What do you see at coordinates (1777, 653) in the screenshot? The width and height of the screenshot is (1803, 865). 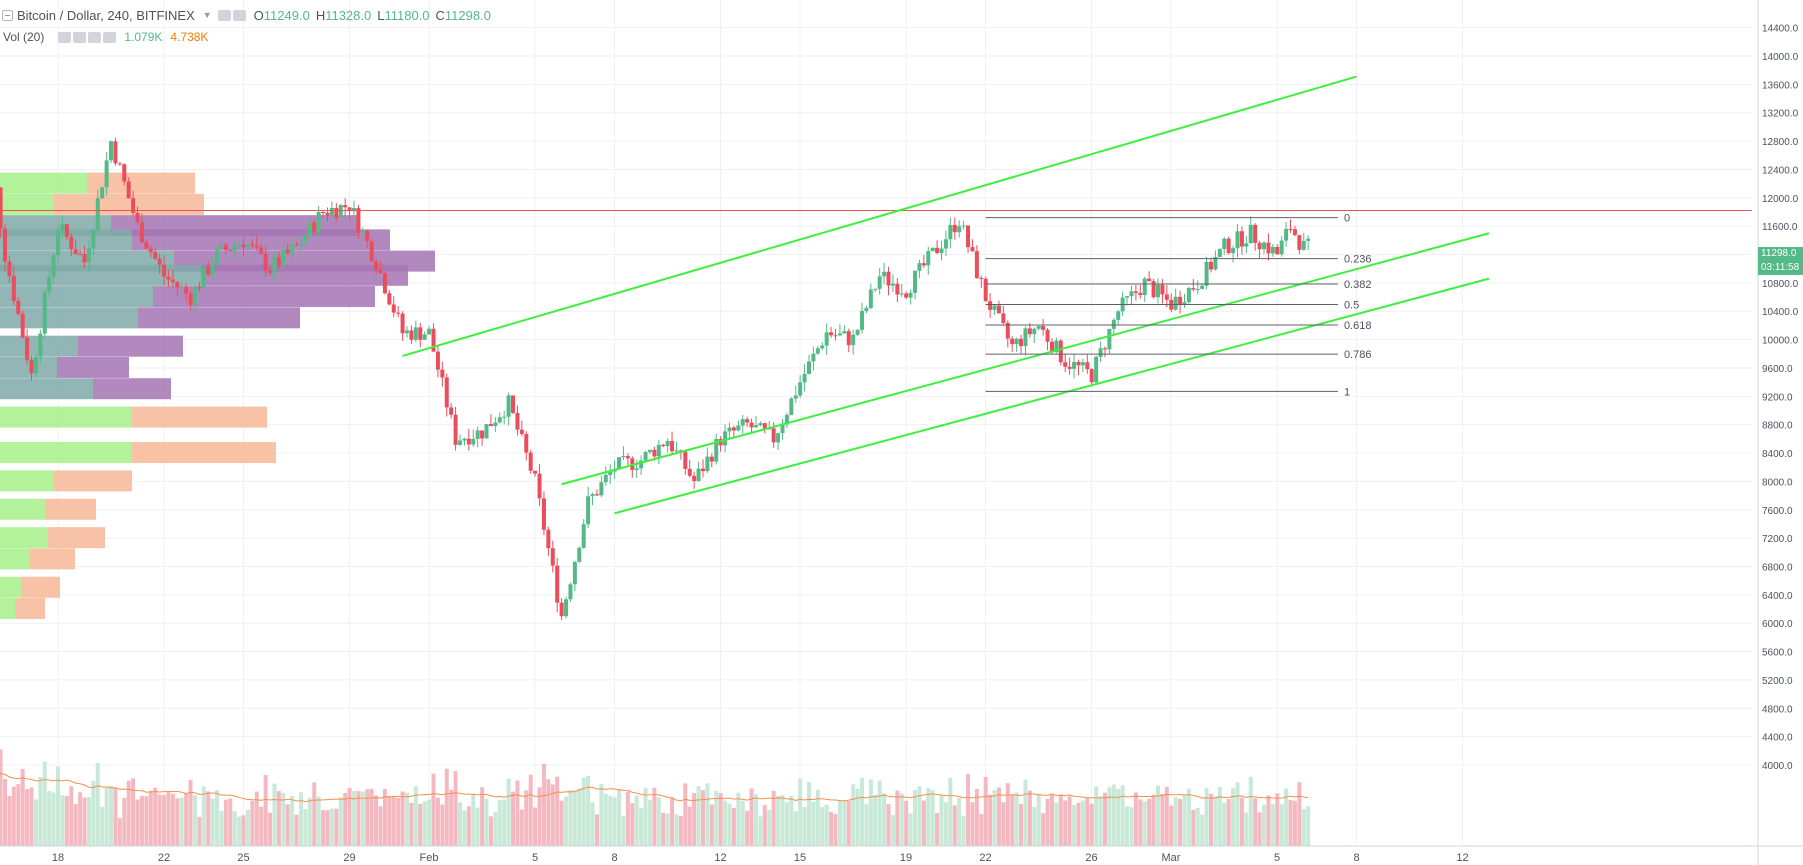 I see `price-tick-label: 5600.0` at bounding box center [1777, 653].